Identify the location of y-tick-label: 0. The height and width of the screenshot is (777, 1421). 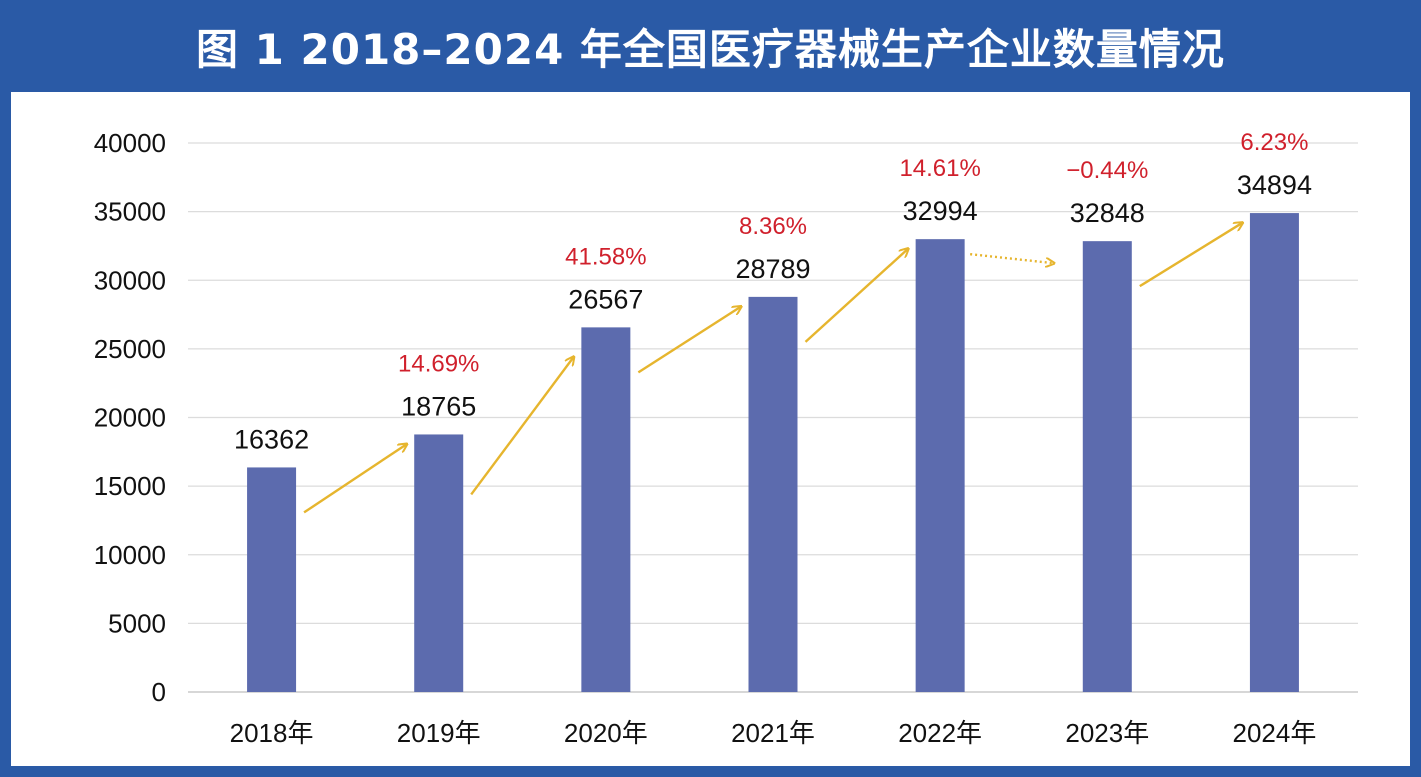
(159, 692).